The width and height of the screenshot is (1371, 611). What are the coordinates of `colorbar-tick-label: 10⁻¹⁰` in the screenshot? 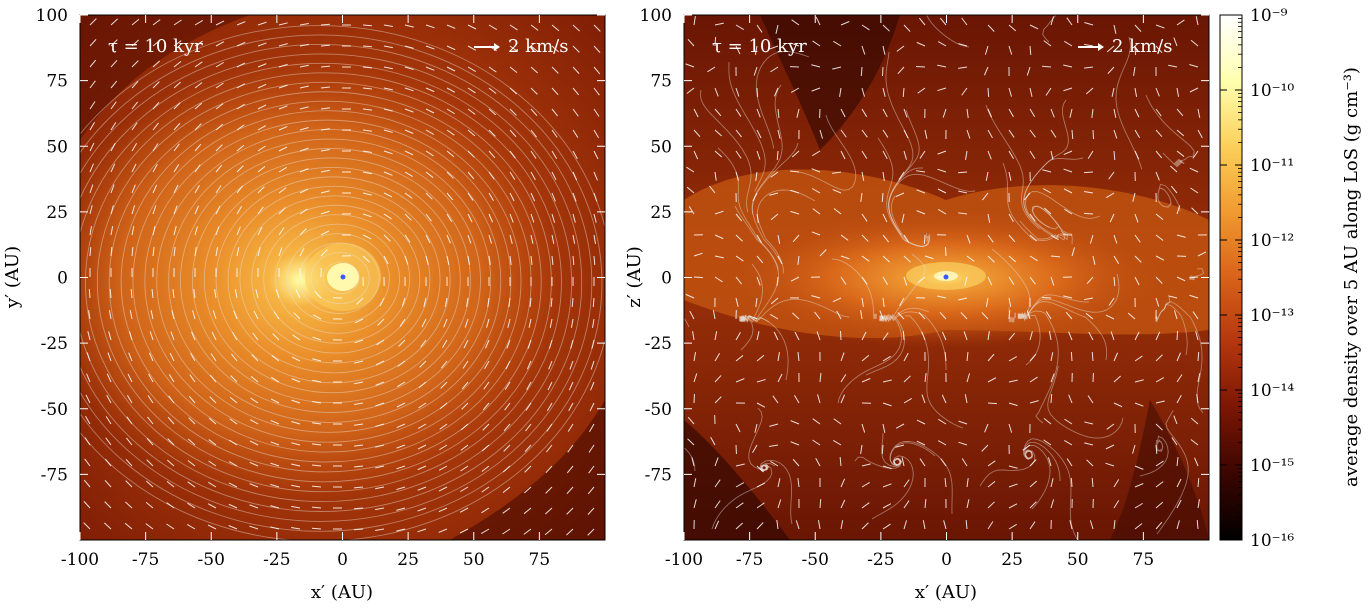 It's located at (1272, 91).